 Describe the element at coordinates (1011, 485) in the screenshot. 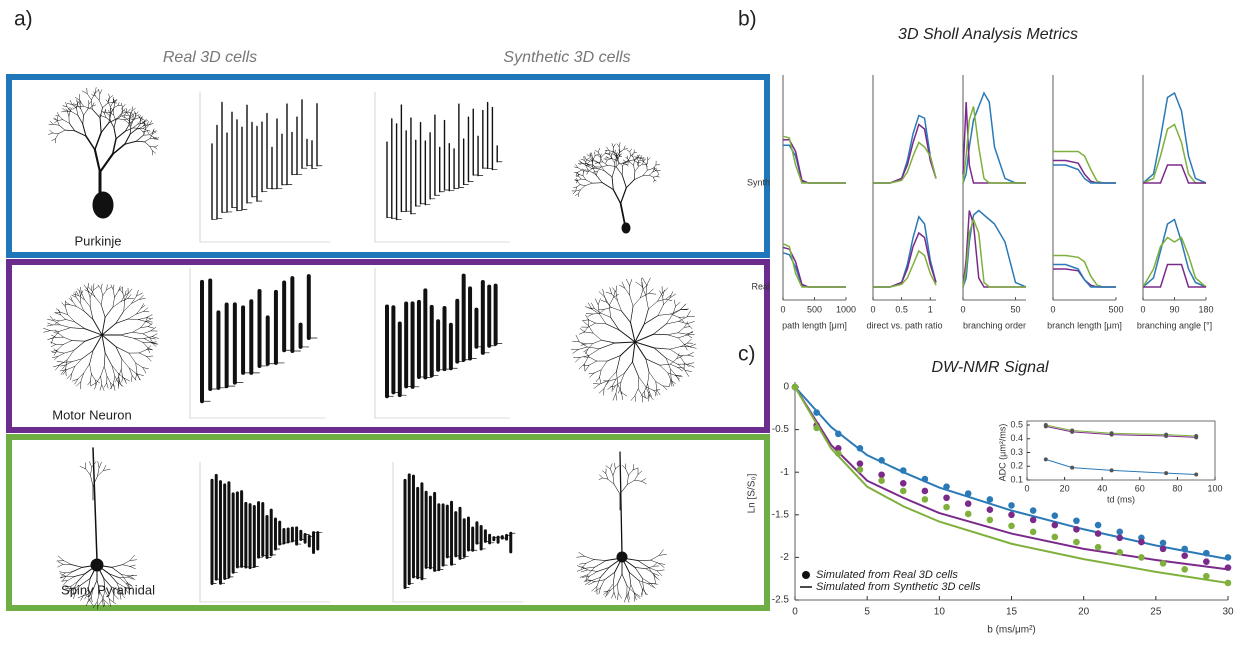

I see `fit-line` at that location.